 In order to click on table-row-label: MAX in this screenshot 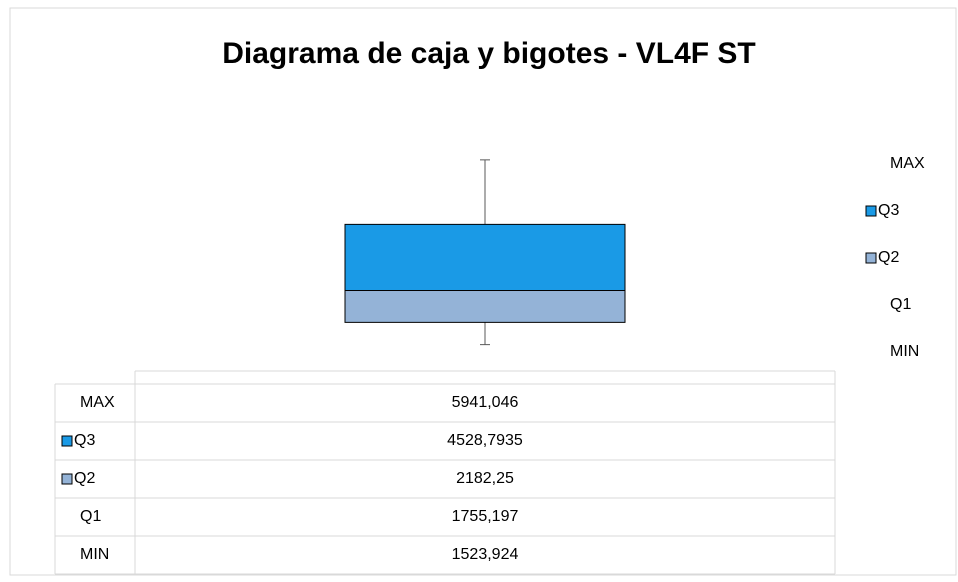, I will do `click(97, 402)`.